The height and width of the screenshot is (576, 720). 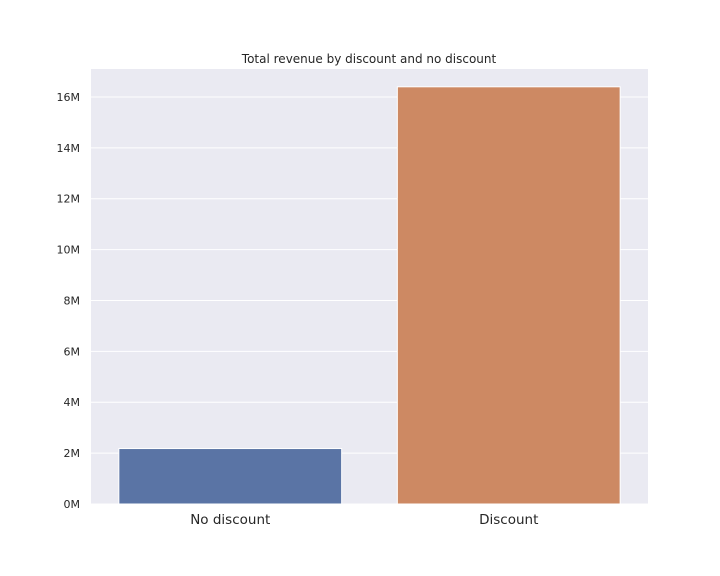 What do you see at coordinates (72, 351) in the screenshot?
I see `y-tick-label: 6M` at bounding box center [72, 351].